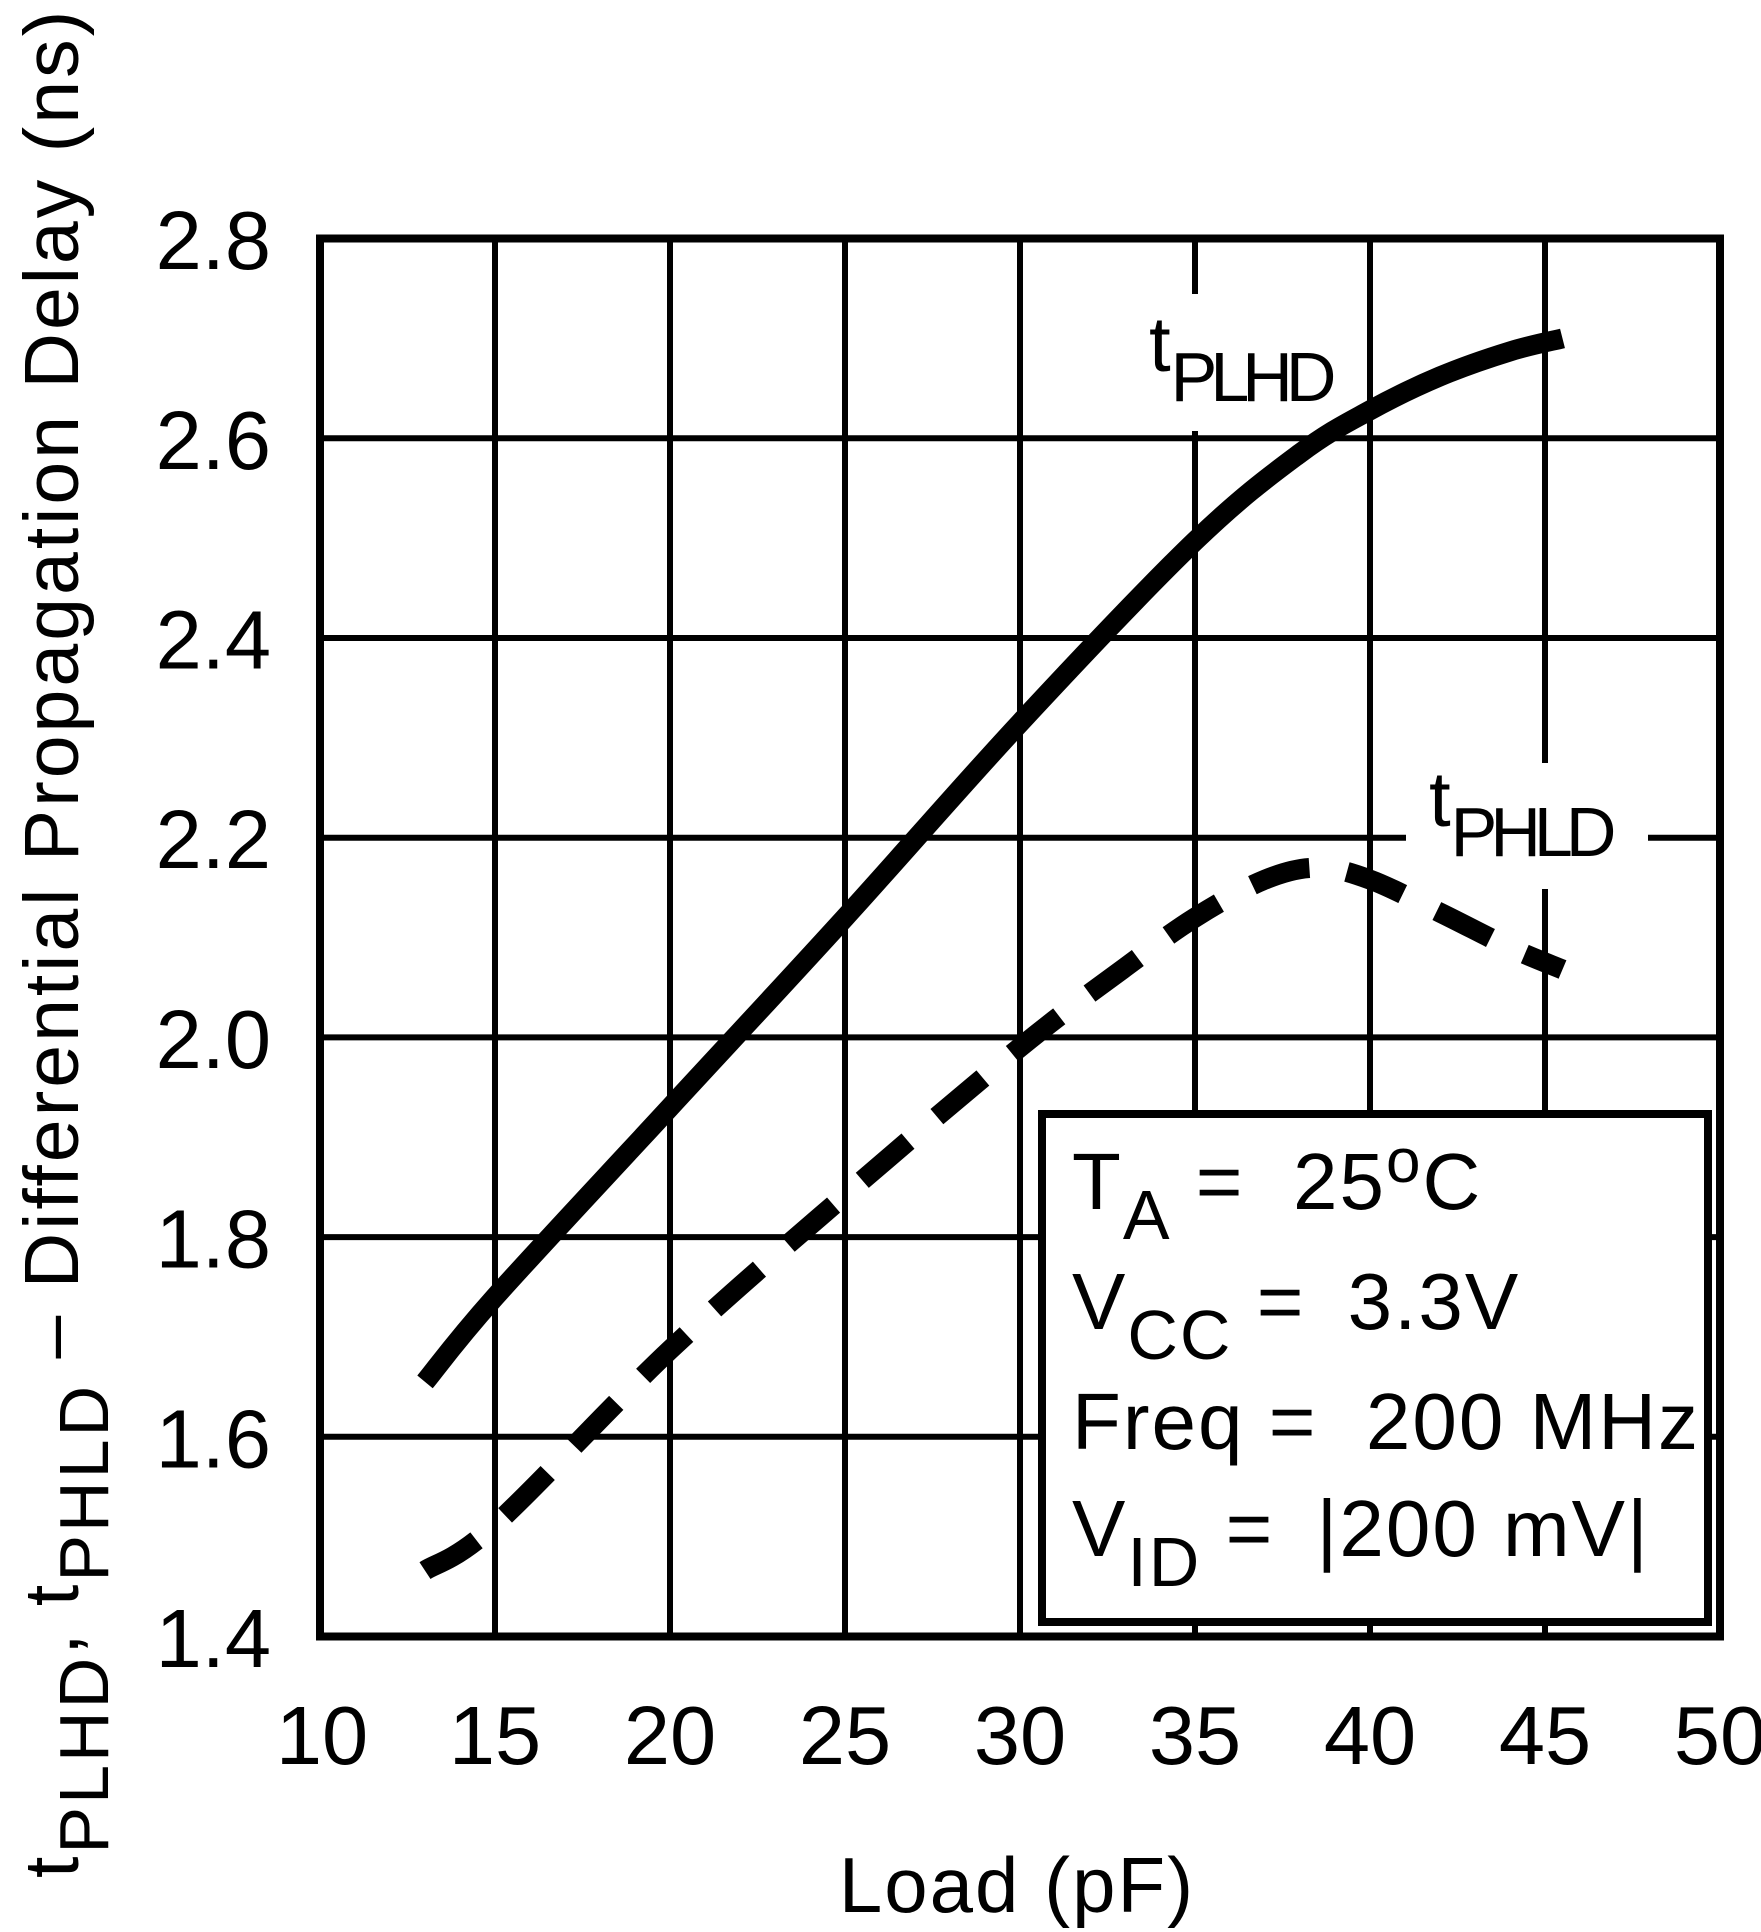  I want to click on svg-text: 2.6, so click(213, 440).